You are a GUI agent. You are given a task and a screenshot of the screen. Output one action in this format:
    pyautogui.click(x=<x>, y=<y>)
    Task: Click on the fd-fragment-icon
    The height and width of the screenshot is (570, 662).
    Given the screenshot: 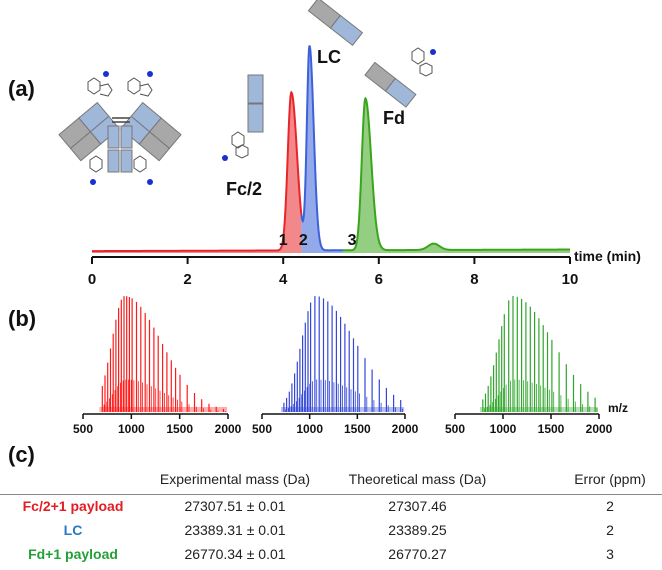 What is the action you would take?
    pyautogui.click(x=400, y=77)
    